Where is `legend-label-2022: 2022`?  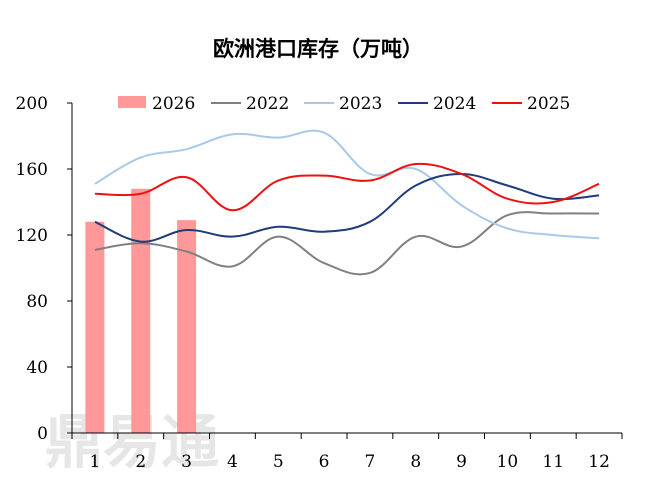
legend-label-2022: 2022 is located at coordinates (267, 104).